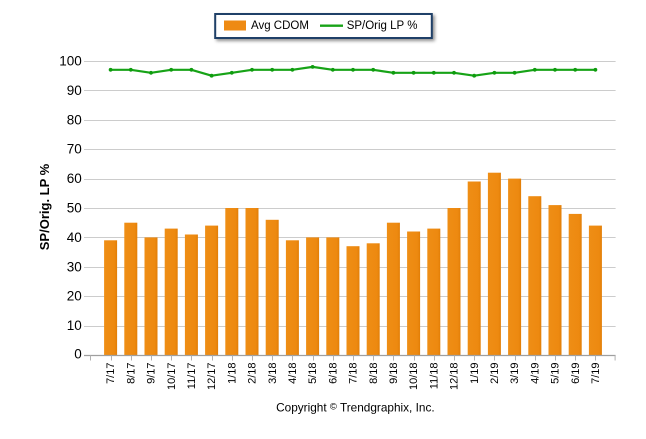 This screenshot has height=439, width=646. What do you see at coordinates (74, 149) in the screenshot?
I see `svg-text: 70` at bounding box center [74, 149].